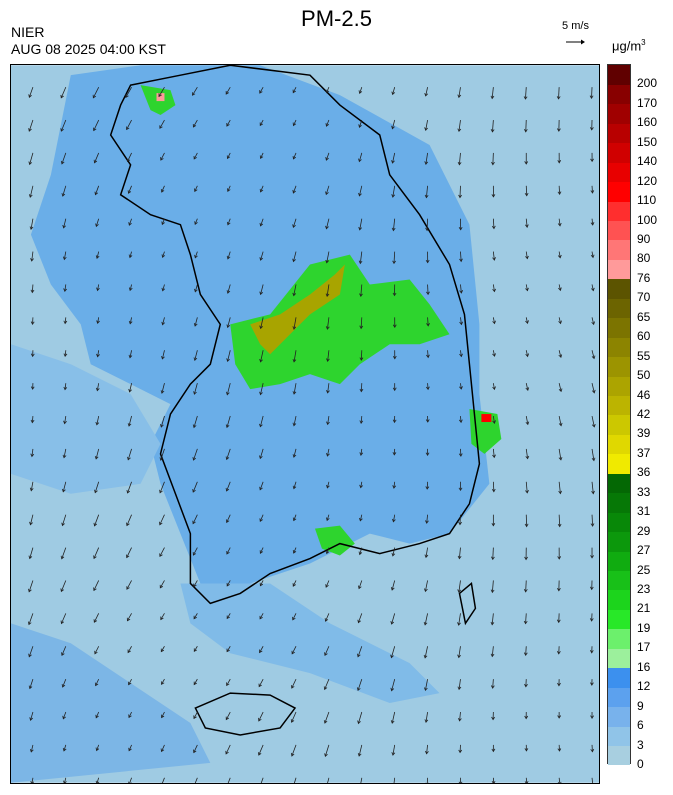 This screenshot has height=795, width=673. I want to click on legend-label: 200, so click(647, 83).